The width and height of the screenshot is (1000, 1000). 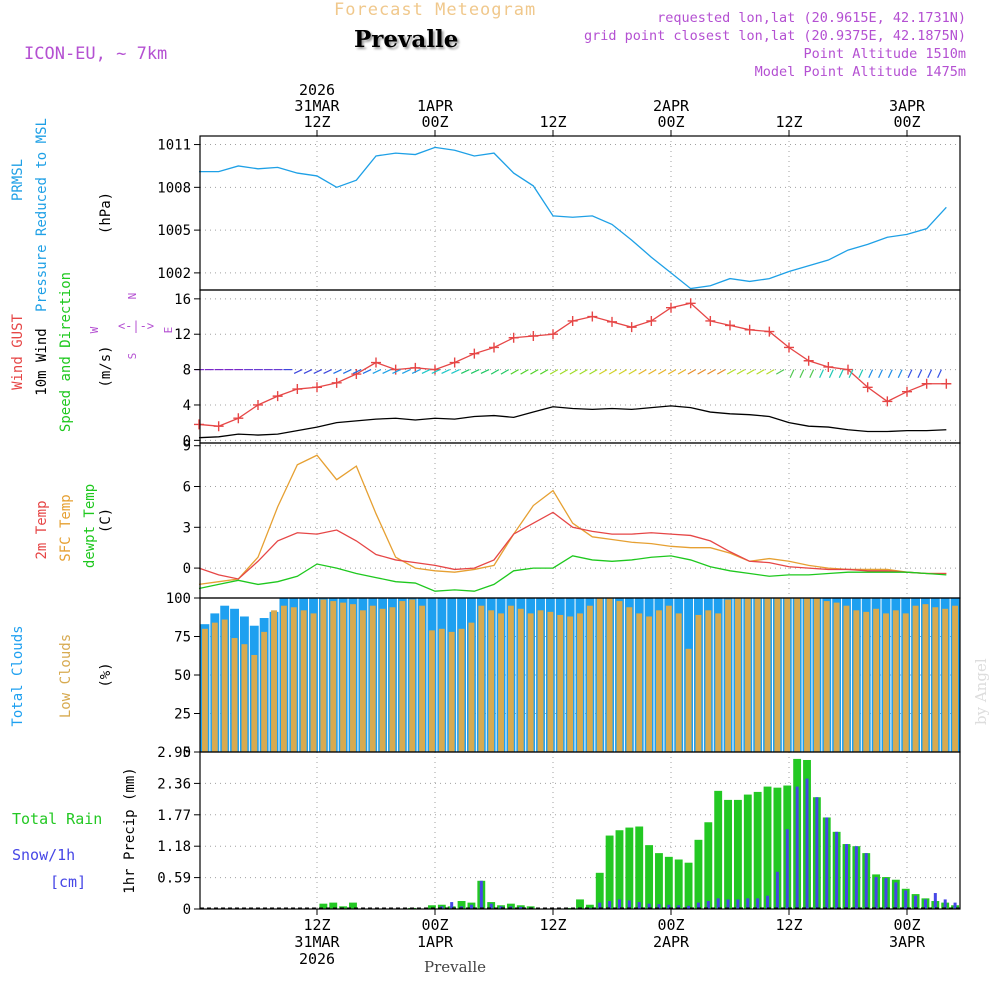 What do you see at coordinates (18, 180) in the screenshot?
I see `pressure-label: PRMSL` at bounding box center [18, 180].